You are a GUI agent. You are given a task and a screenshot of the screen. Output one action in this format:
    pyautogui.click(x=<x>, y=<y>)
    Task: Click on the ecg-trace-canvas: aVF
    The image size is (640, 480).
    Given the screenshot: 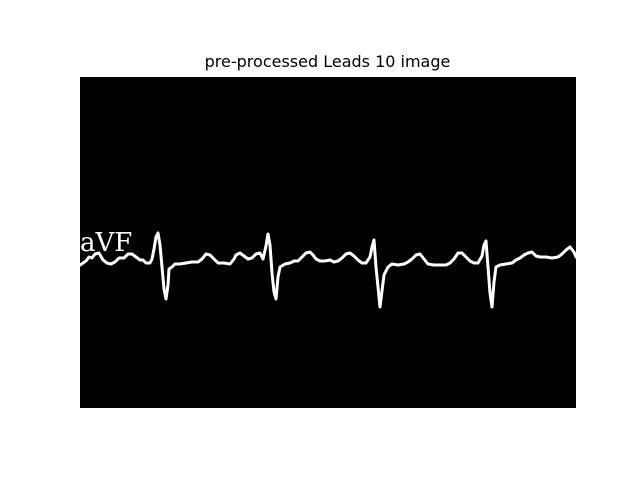 What is the action you would take?
    pyautogui.click(x=328, y=268)
    